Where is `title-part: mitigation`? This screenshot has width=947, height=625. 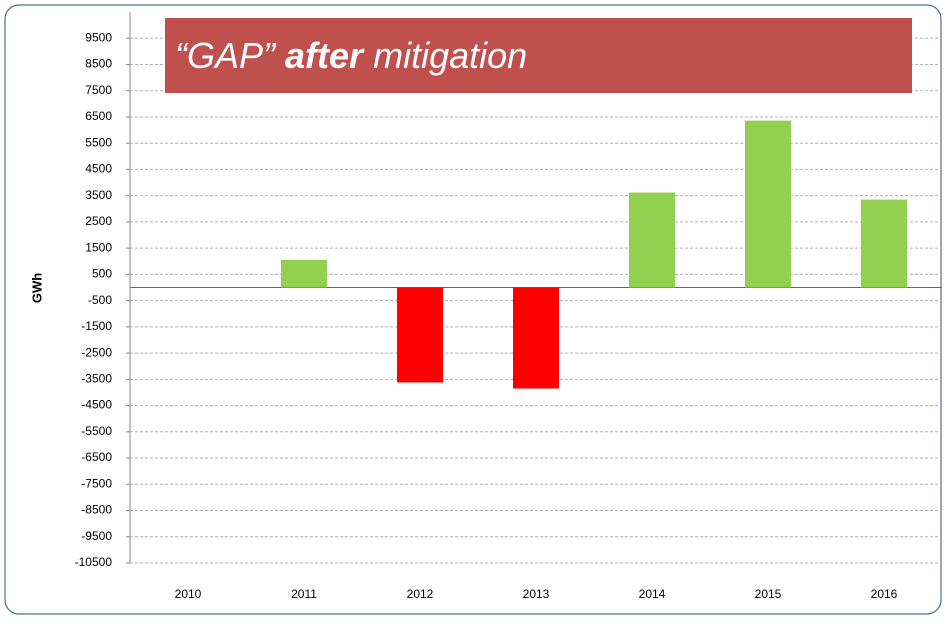
title-part: mitigation is located at coordinates (450, 55).